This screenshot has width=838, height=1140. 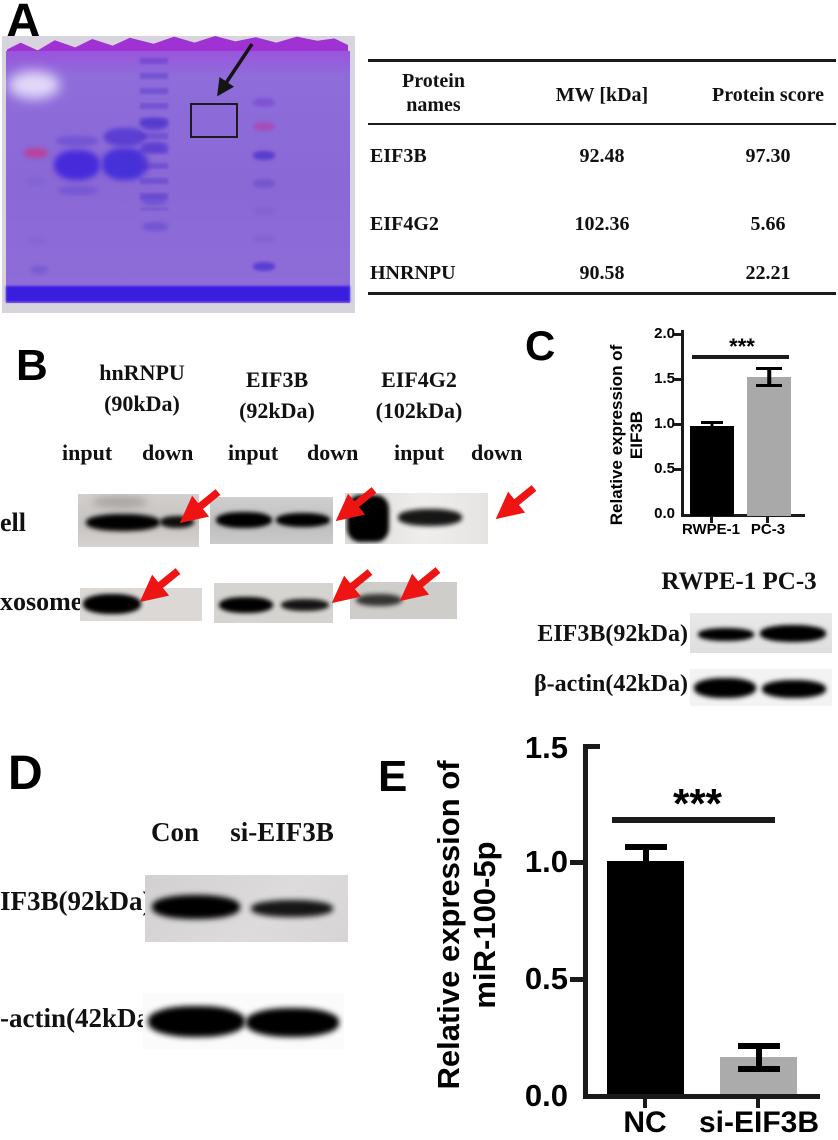 I want to click on protein-name: EIF4G2, so click(x=419, y=379).